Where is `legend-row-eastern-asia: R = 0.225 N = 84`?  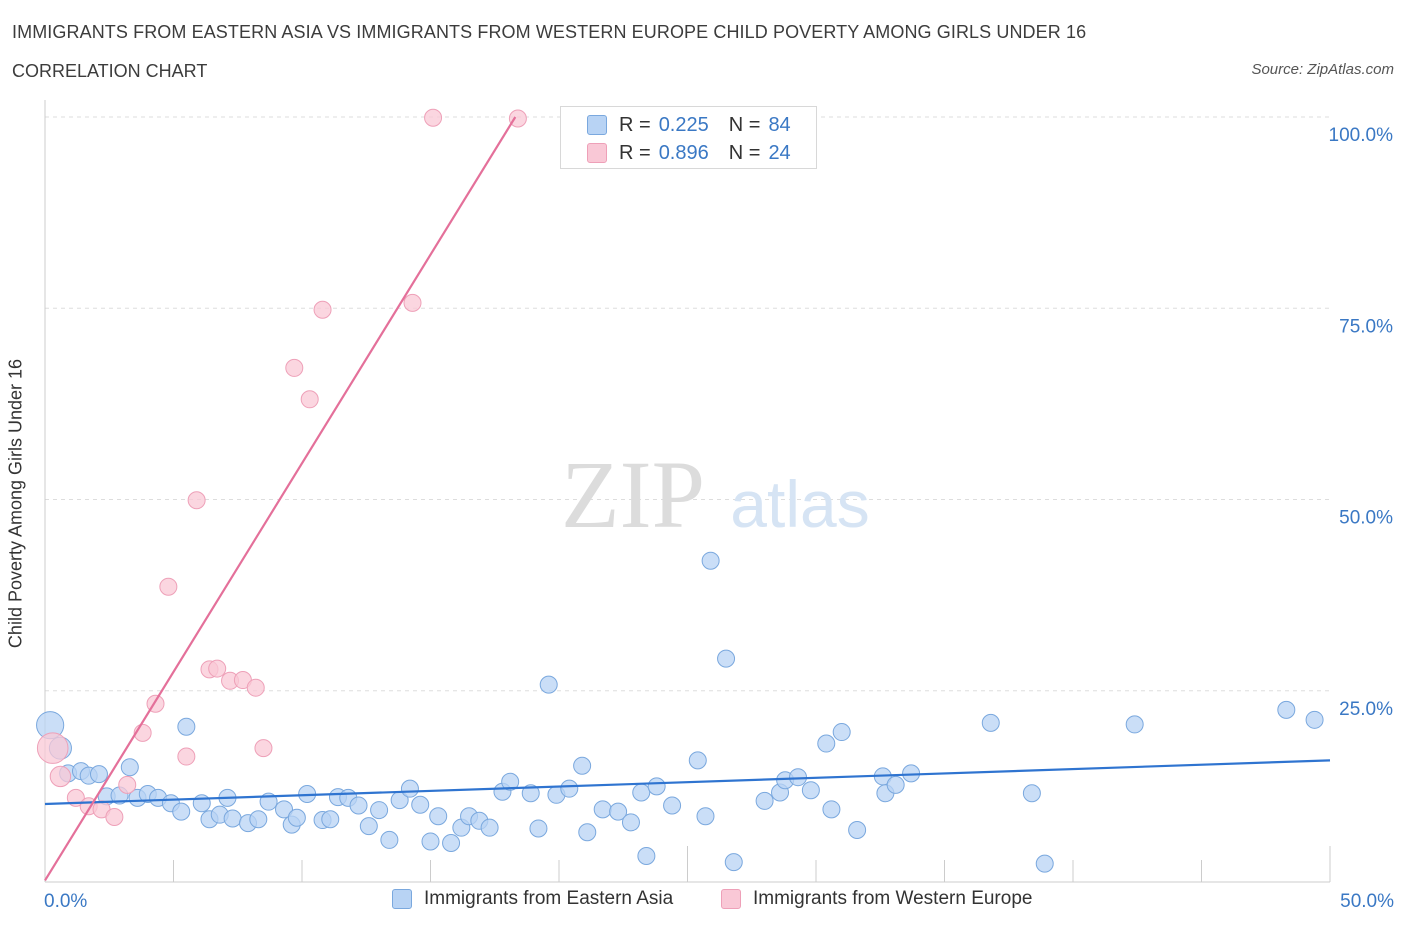
legend-row-eastern-asia: R = 0.225 N = 84 is located at coordinates (689, 125).